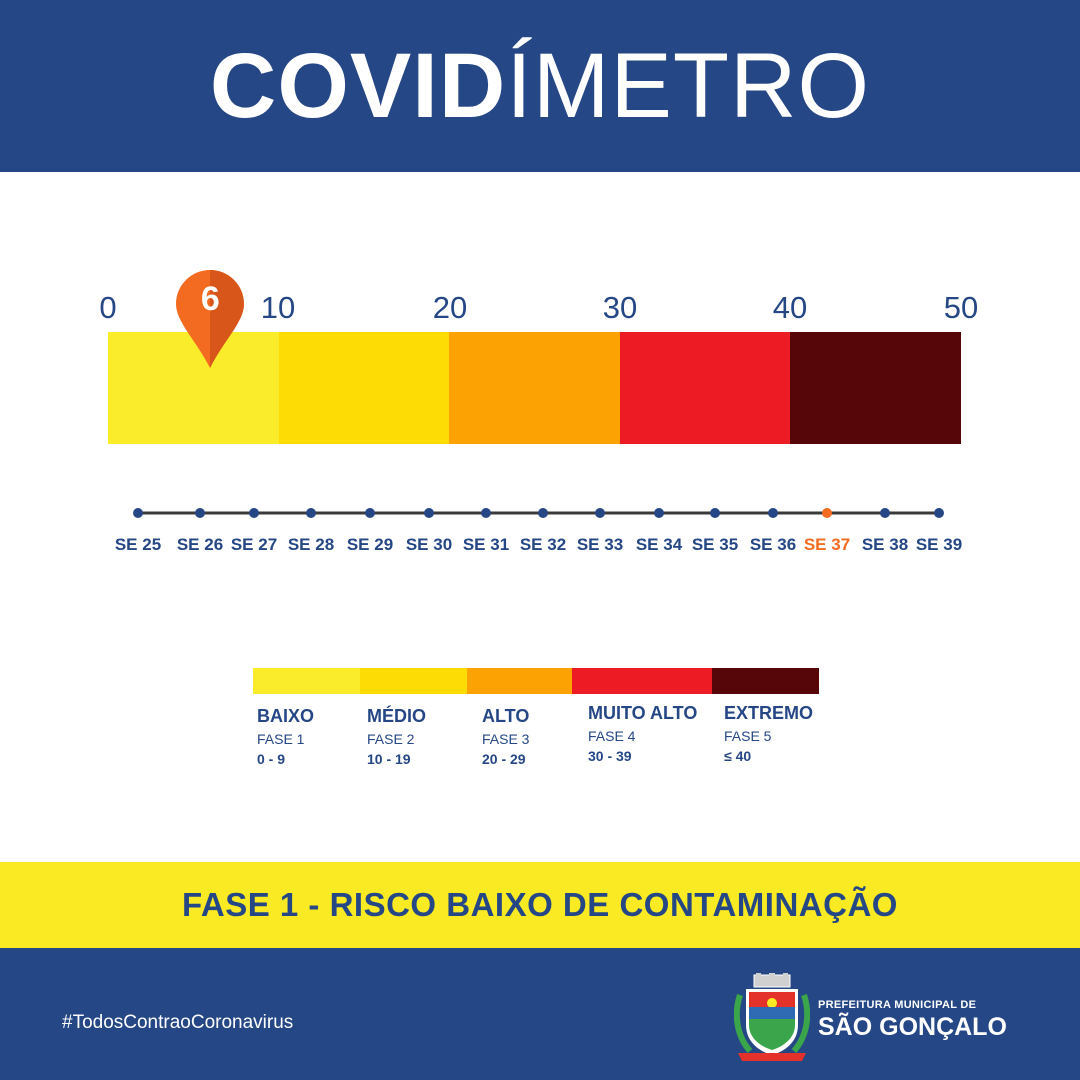  What do you see at coordinates (506, 739) in the screenshot?
I see `legend-phase: FASE 3` at bounding box center [506, 739].